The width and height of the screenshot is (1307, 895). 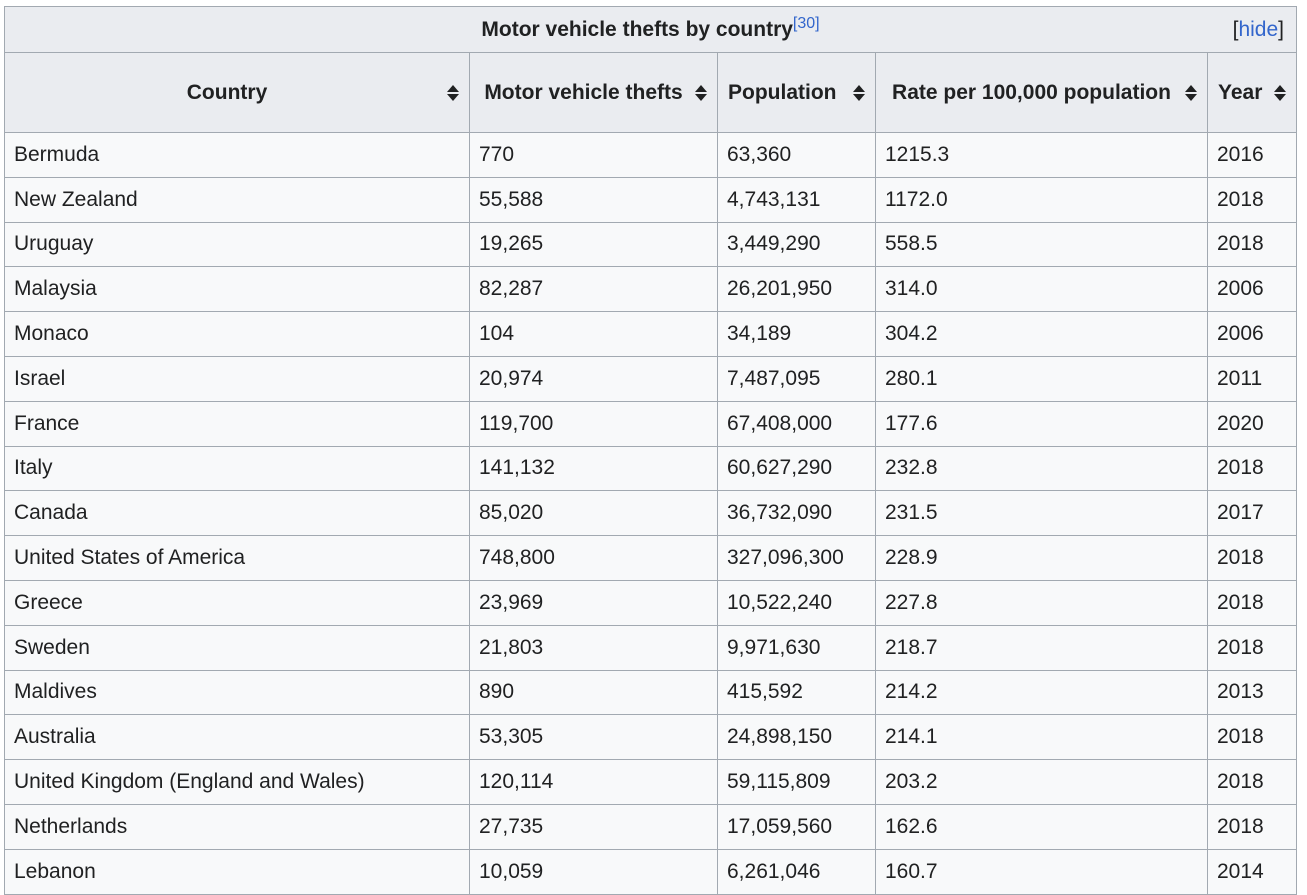 I want to click on cell-country: Malaysia, so click(x=237, y=289).